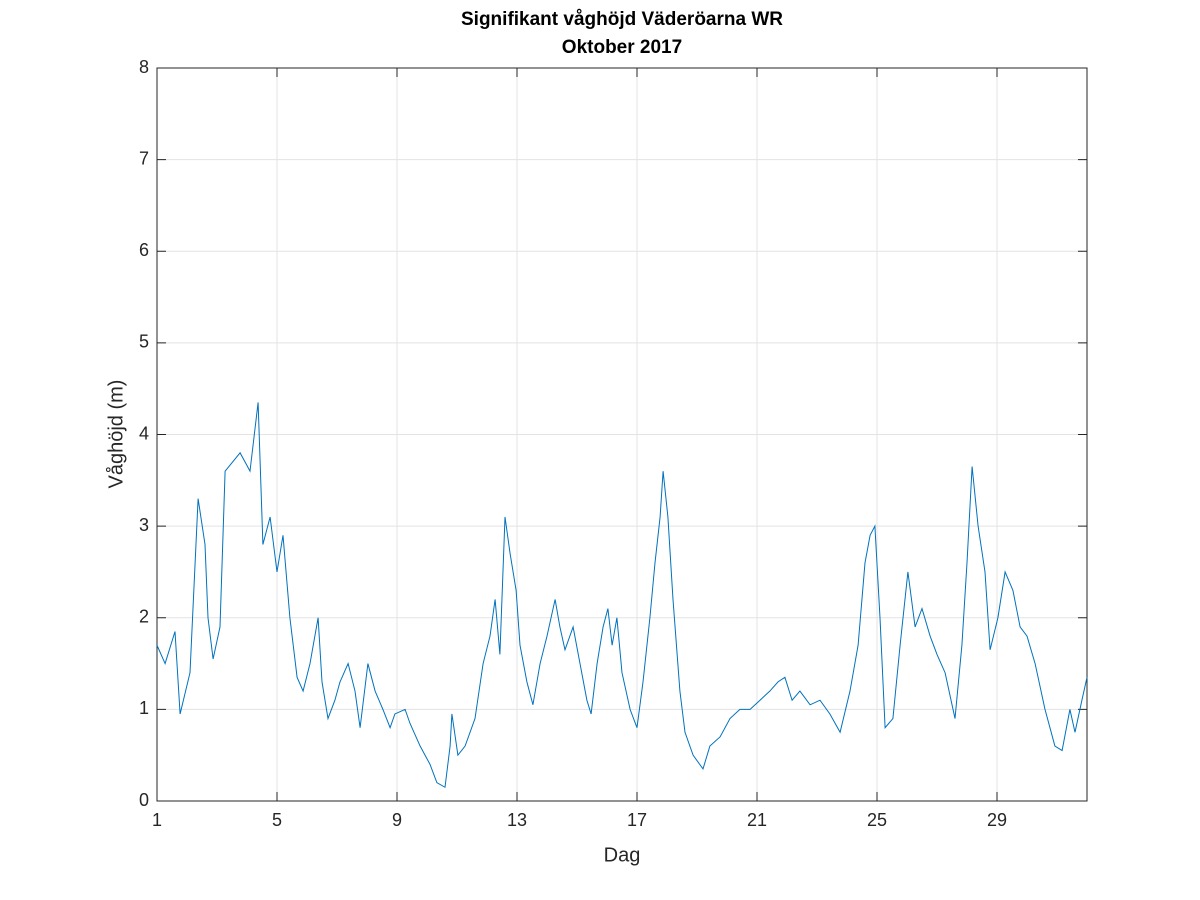 This screenshot has height=900, width=1200. What do you see at coordinates (622, 19) in the screenshot?
I see `chart-title: Signifikant våghöjd Väderöarna WR` at bounding box center [622, 19].